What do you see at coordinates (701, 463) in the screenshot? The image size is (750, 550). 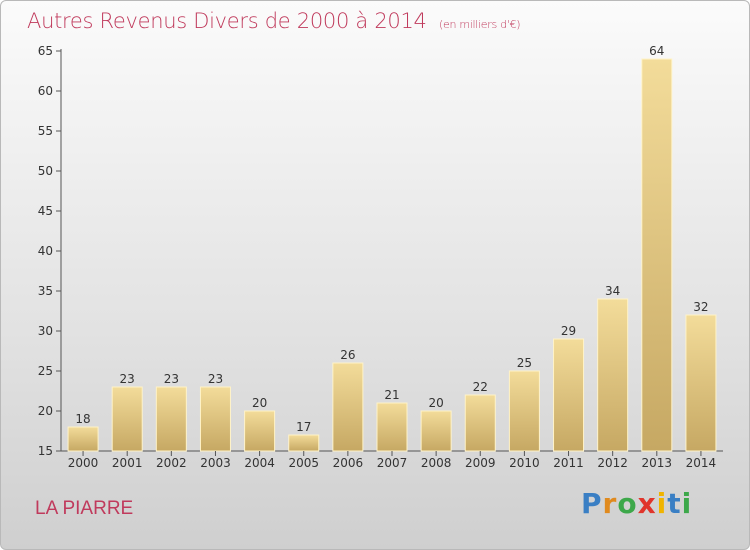 I see `x-tick-label: 2014` at bounding box center [701, 463].